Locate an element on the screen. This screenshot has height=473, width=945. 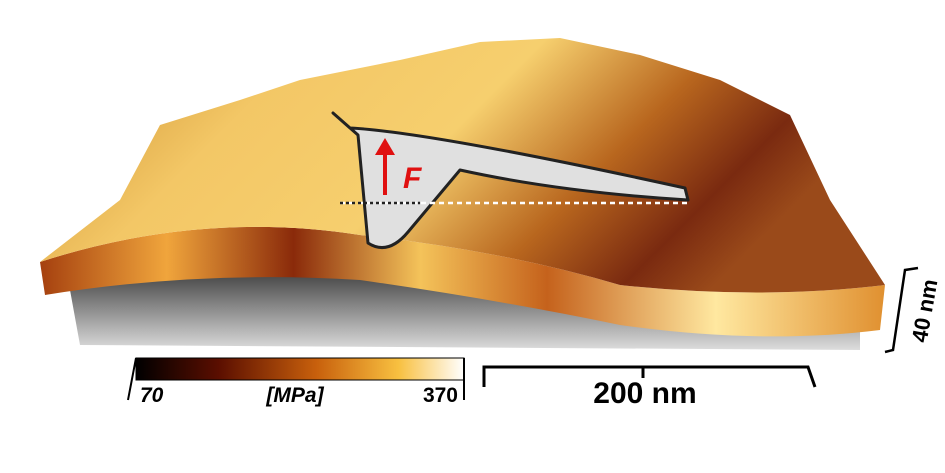
colorbar-unit: [MPa] is located at coordinates (294, 395).